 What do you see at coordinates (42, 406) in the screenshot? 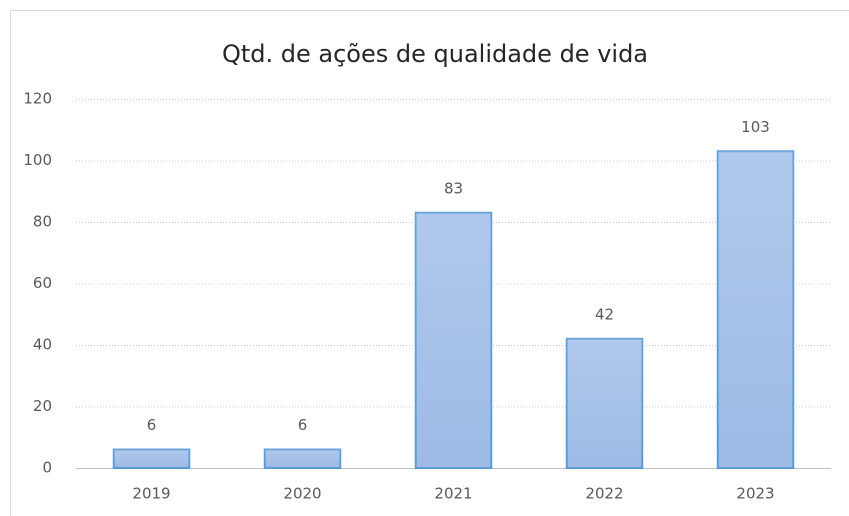
I see `y-tick-label: 20` at bounding box center [42, 406].